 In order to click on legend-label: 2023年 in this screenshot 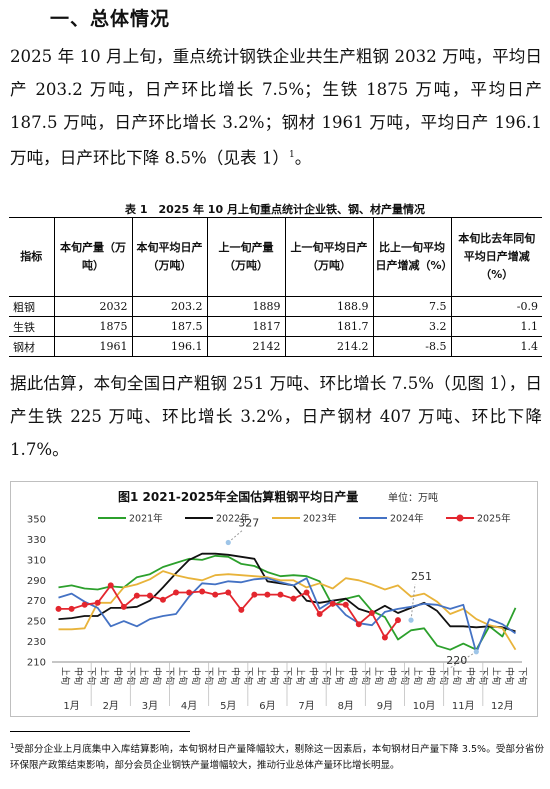, I will do `click(320, 519)`.